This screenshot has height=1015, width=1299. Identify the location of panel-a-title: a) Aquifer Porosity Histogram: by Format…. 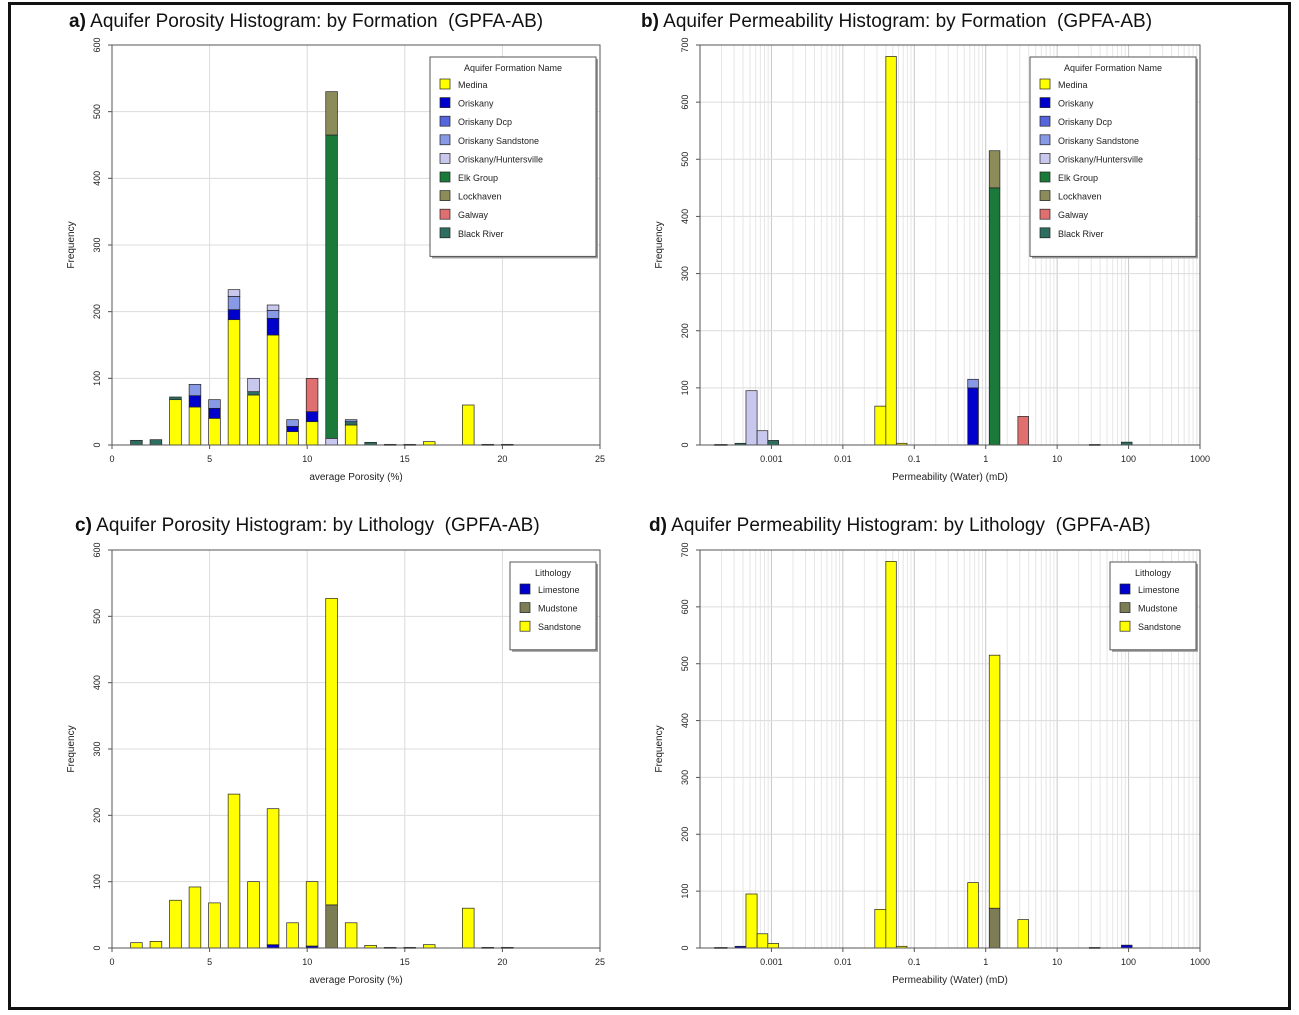
(306, 22).